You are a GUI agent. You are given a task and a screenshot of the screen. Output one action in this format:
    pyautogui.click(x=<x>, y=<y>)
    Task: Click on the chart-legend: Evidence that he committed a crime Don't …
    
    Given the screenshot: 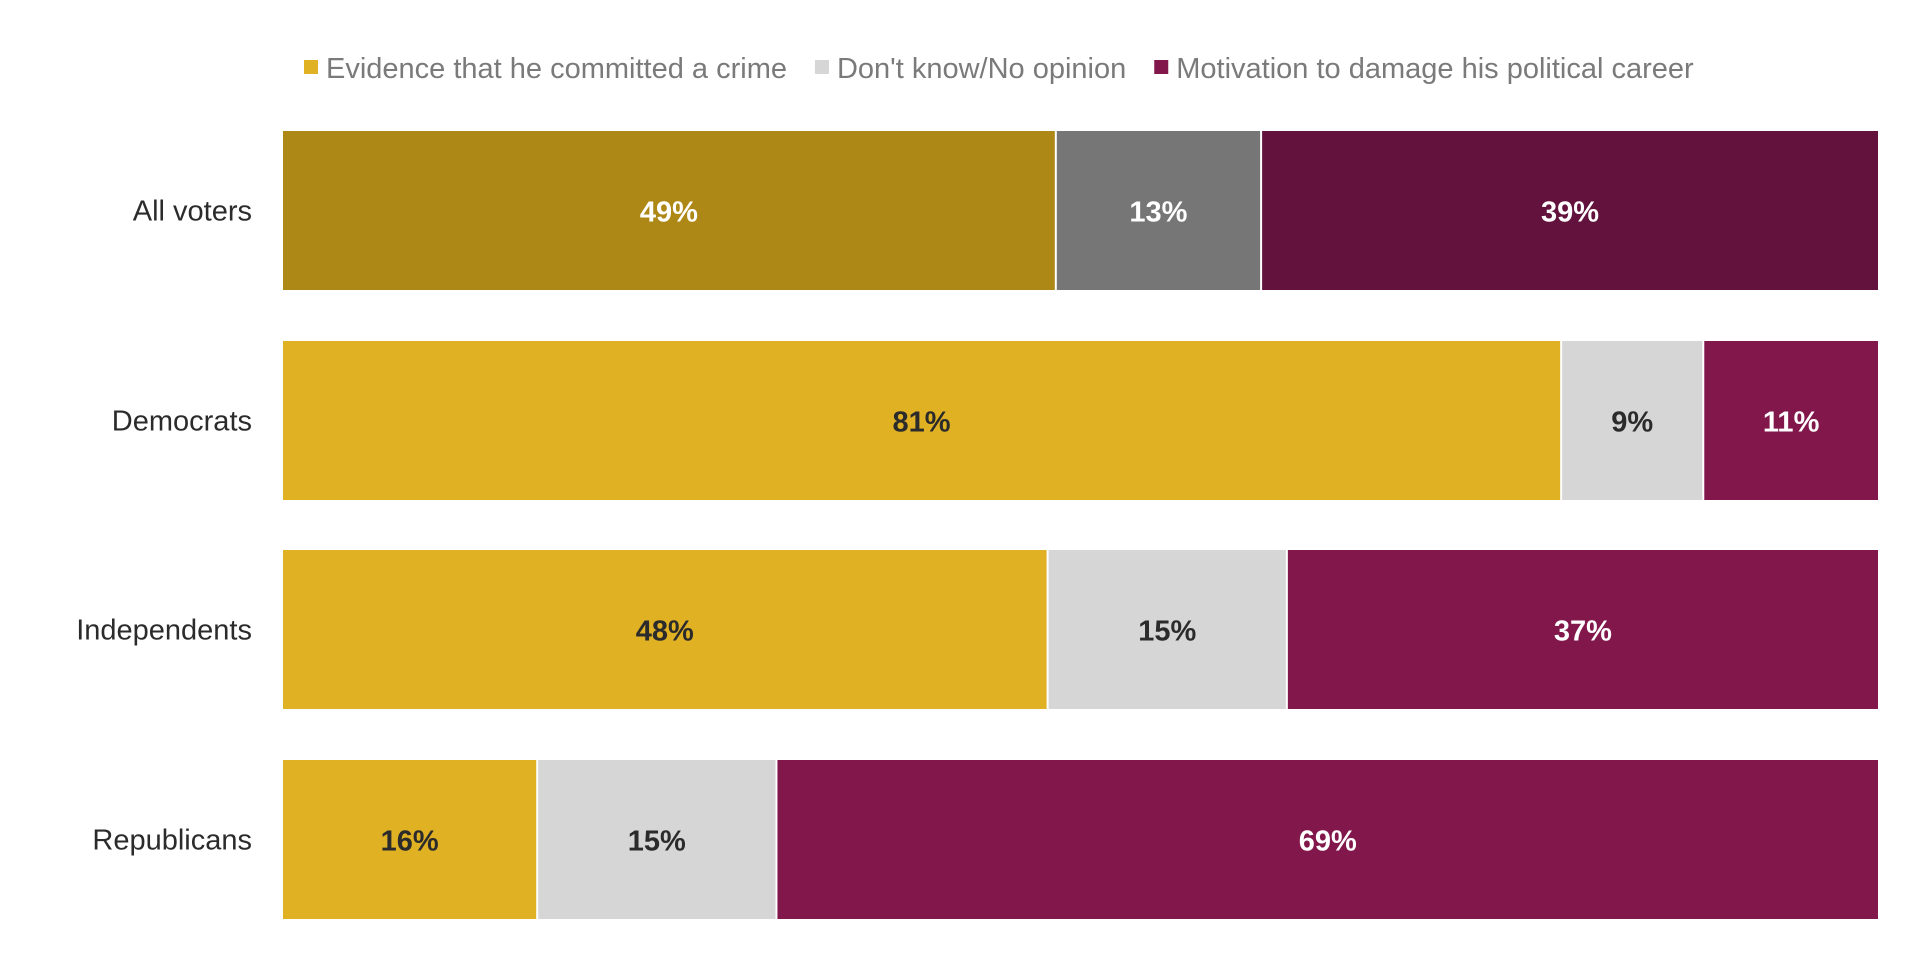 What is the action you would take?
    pyautogui.click(x=999, y=69)
    